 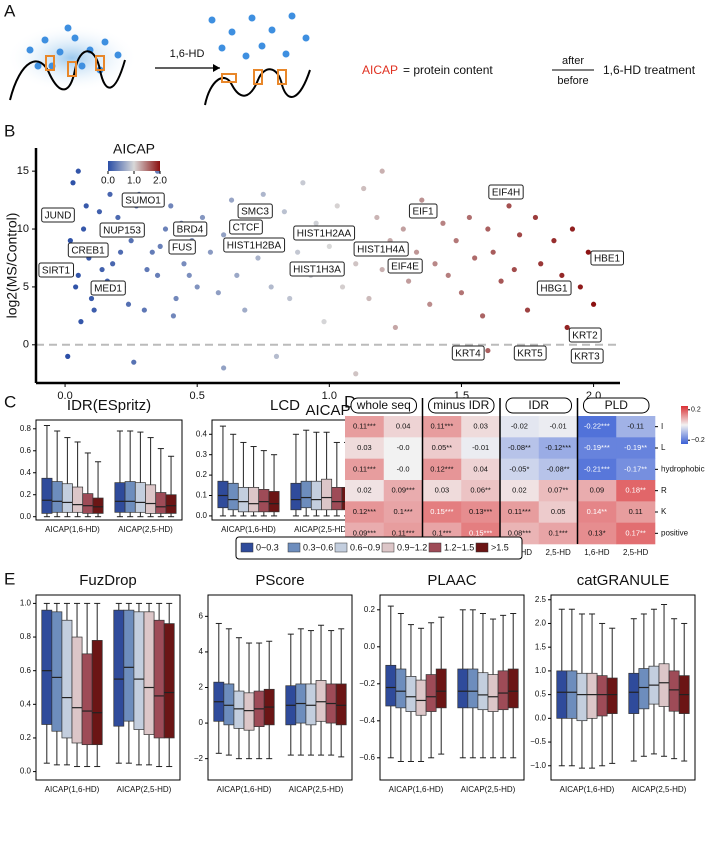 I want to click on cell-label: 0.04, so click(x=480, y=468).